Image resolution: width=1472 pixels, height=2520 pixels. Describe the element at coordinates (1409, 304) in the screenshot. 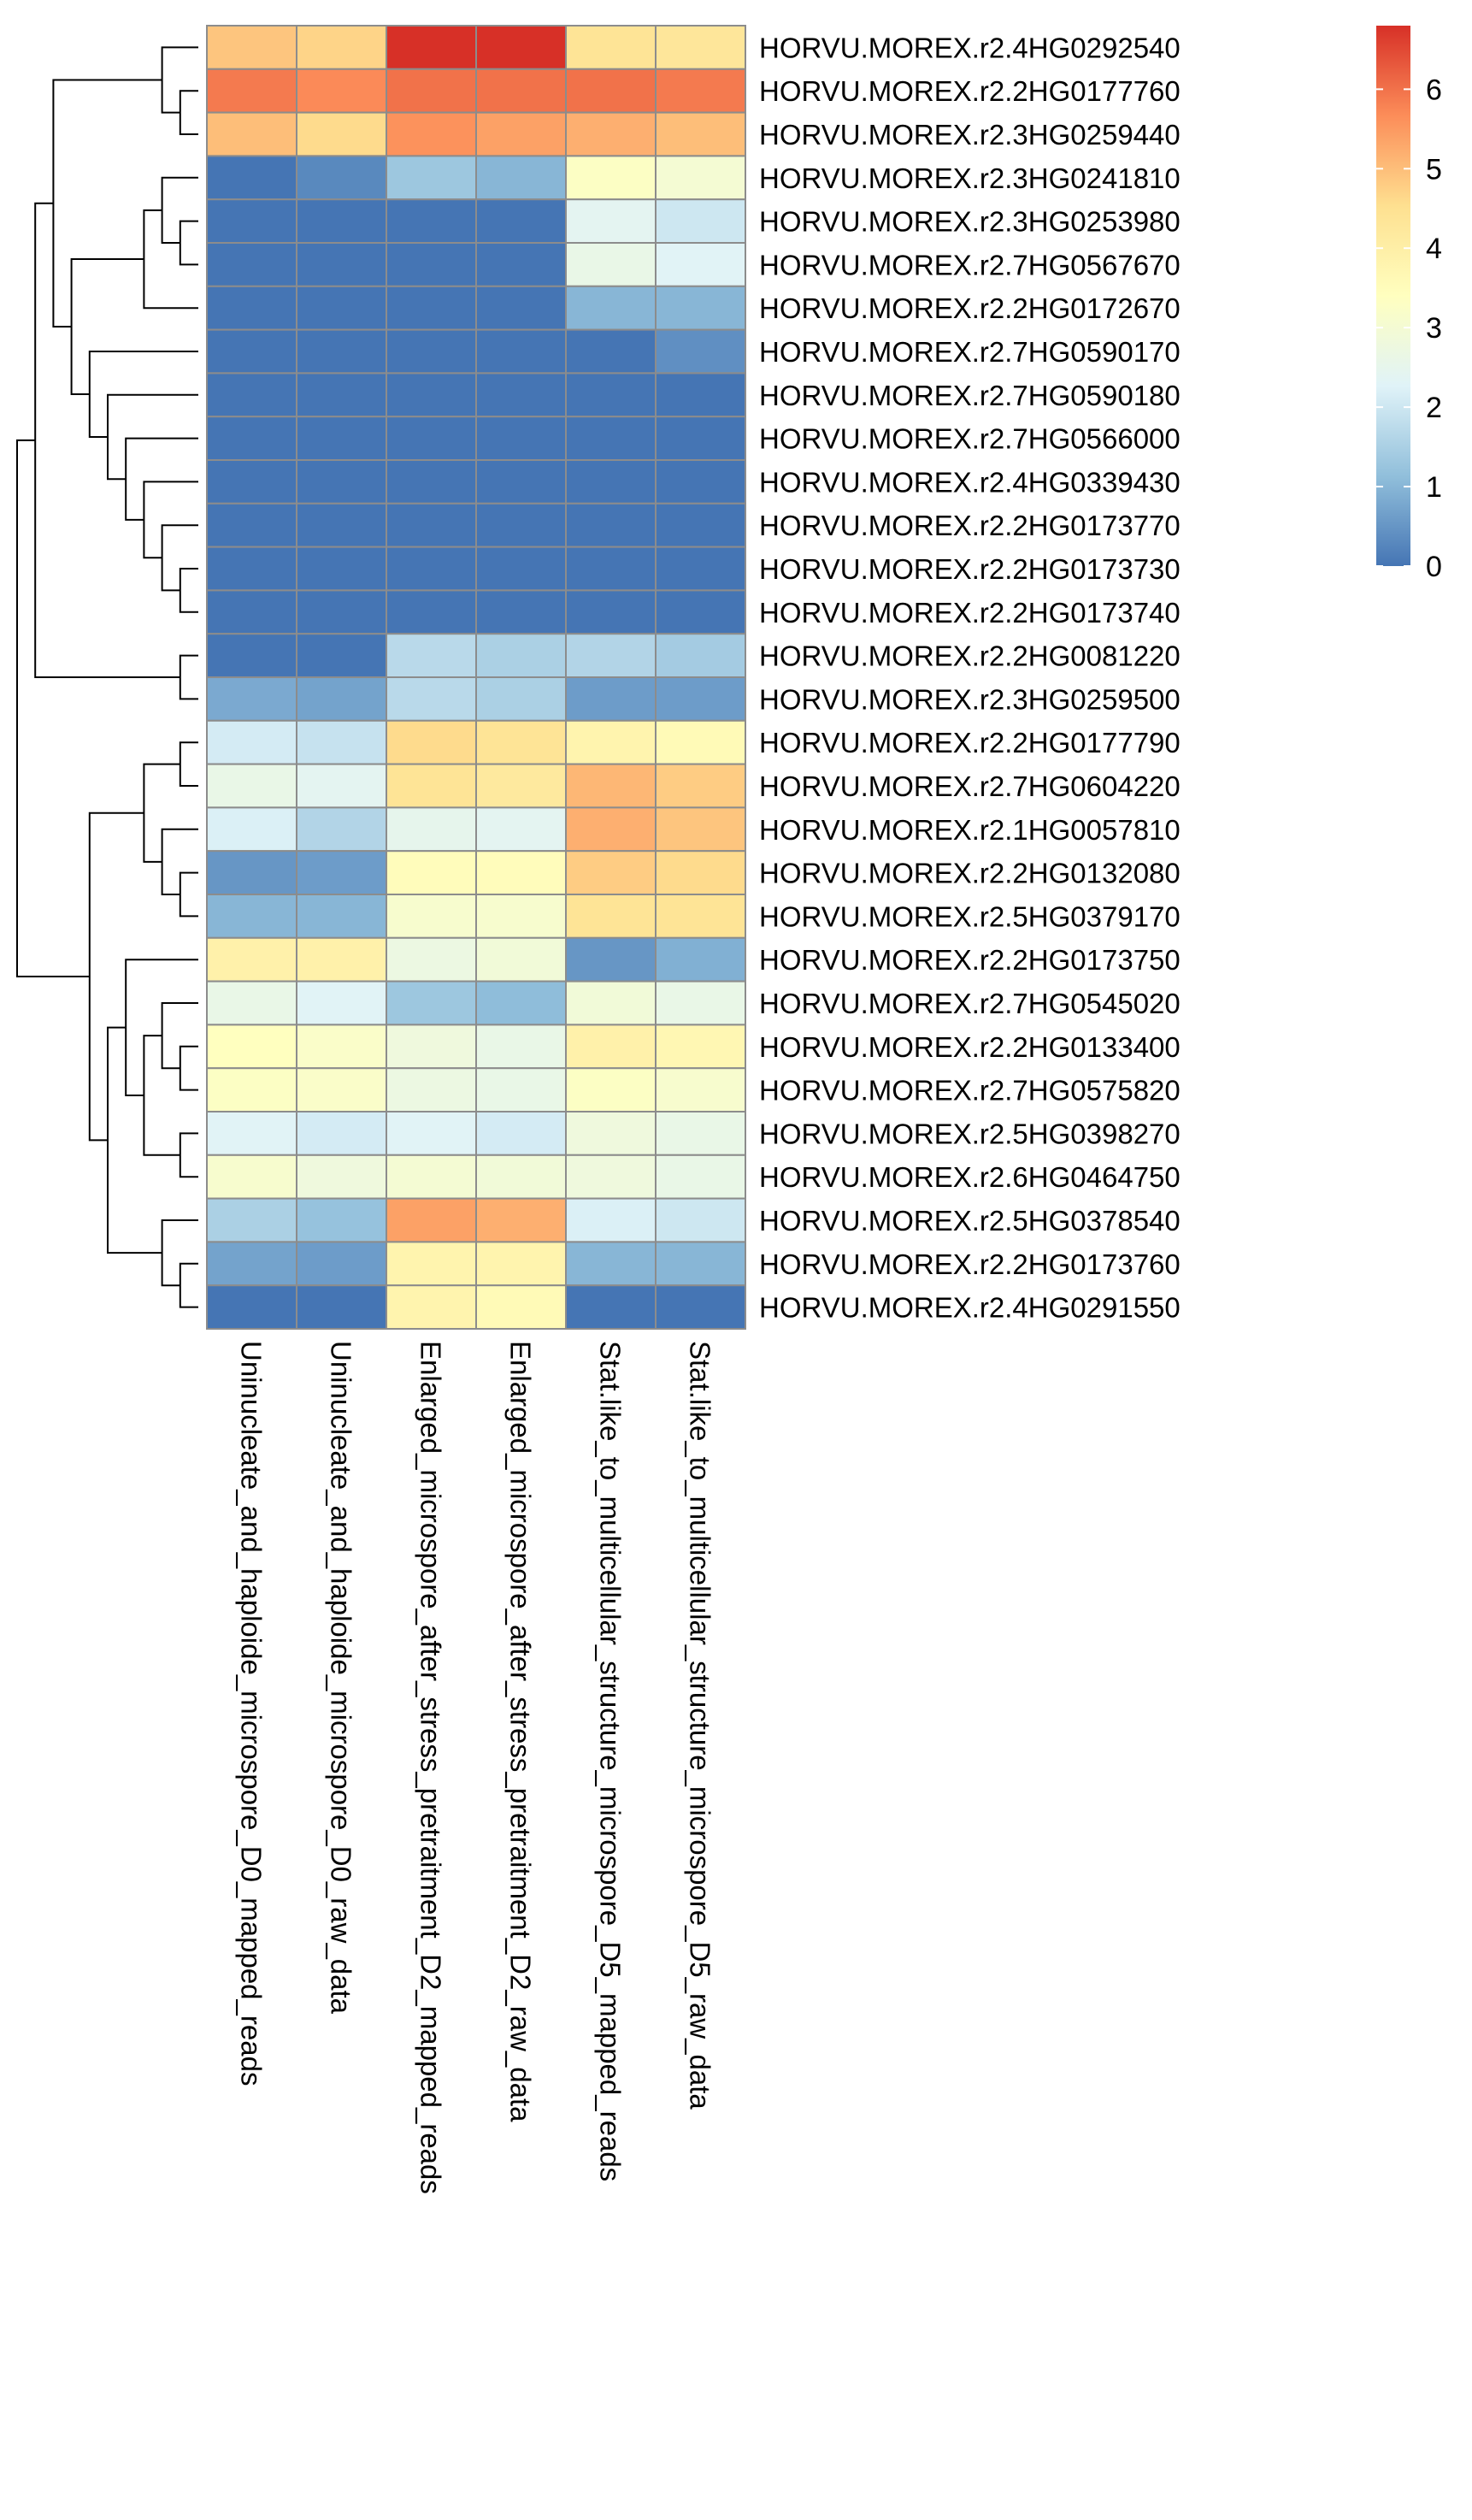

I see `color-legend: 0 1 2 3 4 5 6` at that location.